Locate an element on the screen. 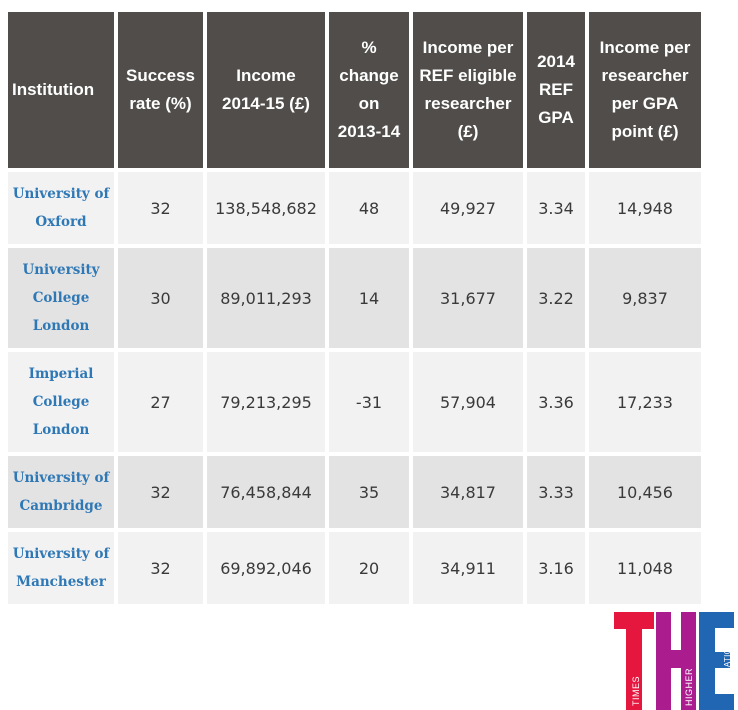 The image size is (738, 710). income-cell: 138,548,682 is located at coordinates (266, 208).